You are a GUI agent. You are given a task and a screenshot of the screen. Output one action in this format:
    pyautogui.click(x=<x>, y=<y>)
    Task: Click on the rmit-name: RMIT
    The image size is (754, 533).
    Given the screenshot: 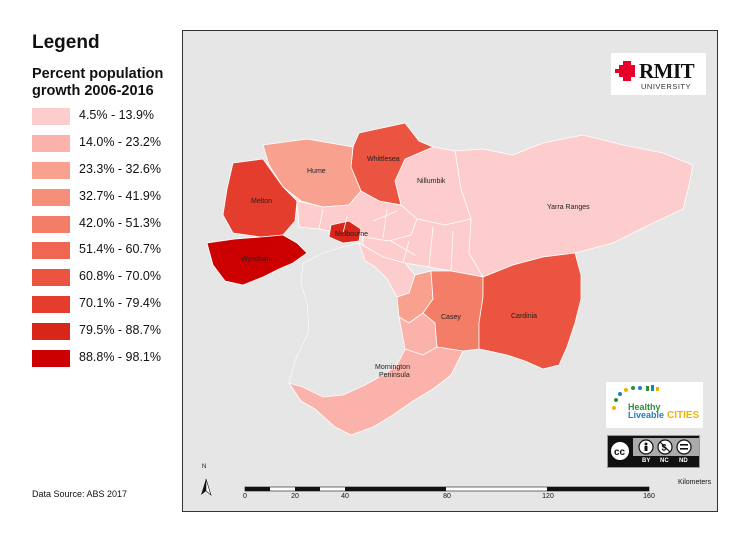 What is the action you would take?
    pyautogui.click(x=667, y=71)
    